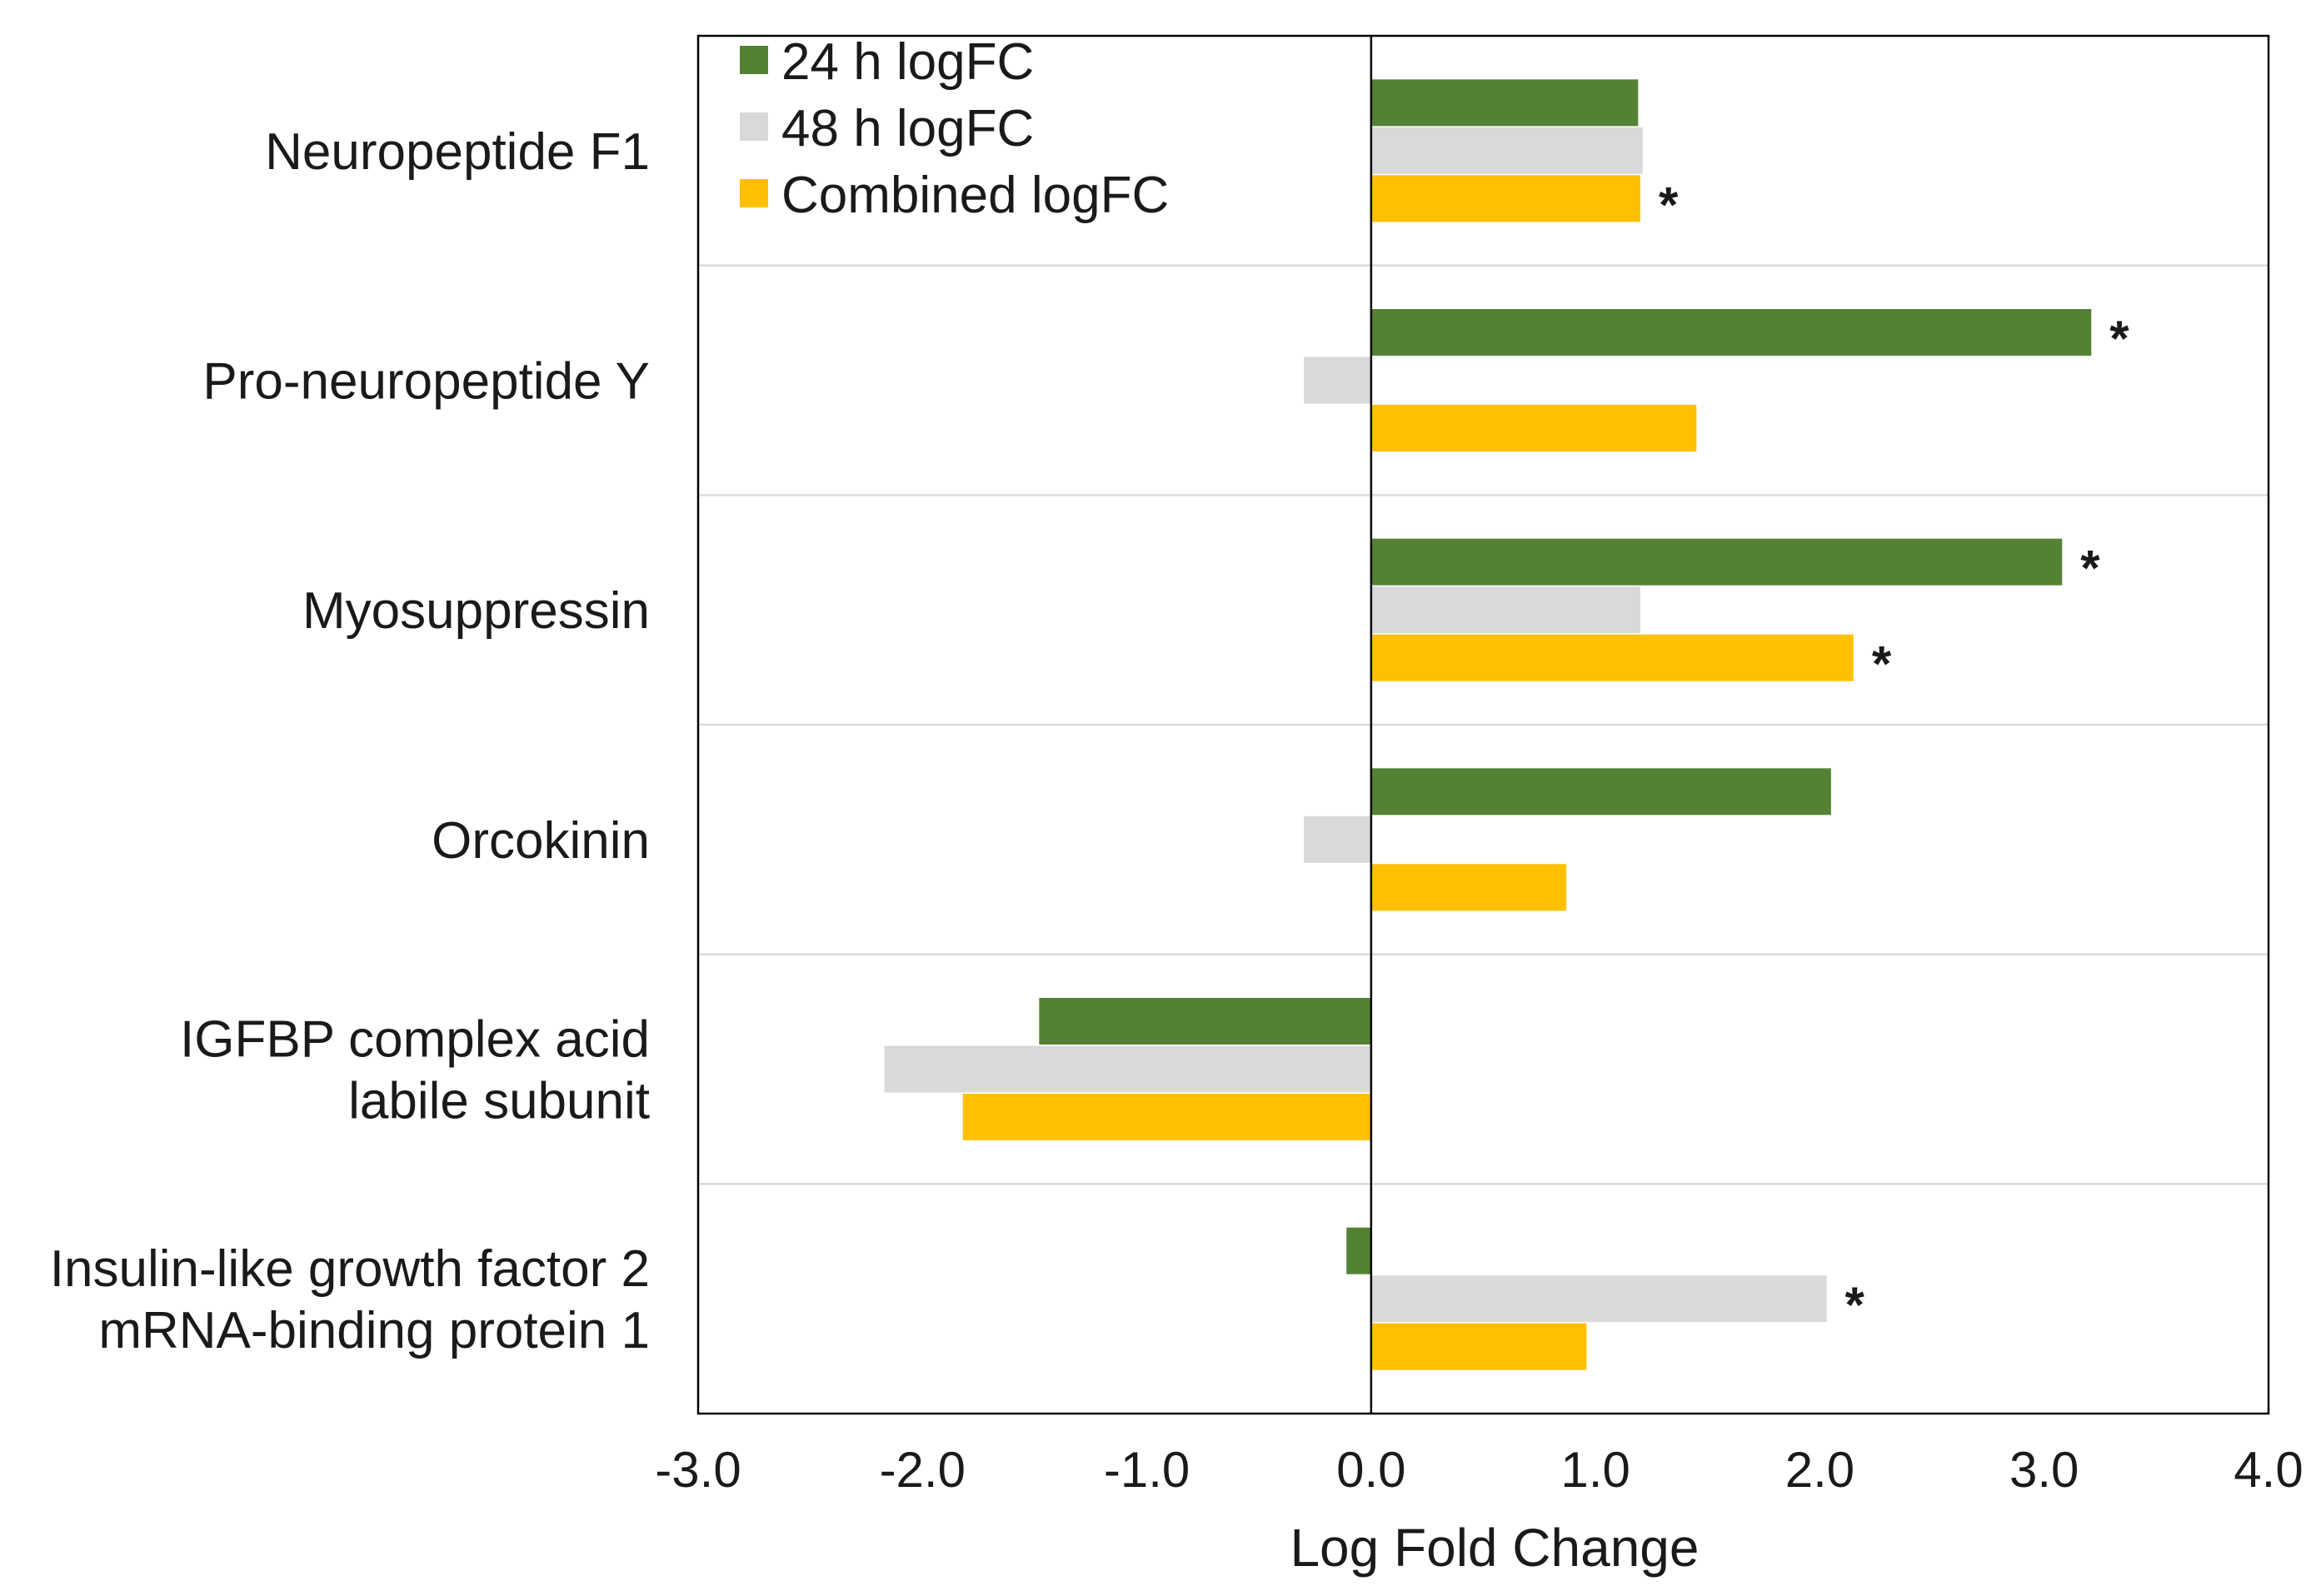 This screenshot has height=1596, width=2316. I want to click on legend-label: 24 h logFC, so click(907, 62).